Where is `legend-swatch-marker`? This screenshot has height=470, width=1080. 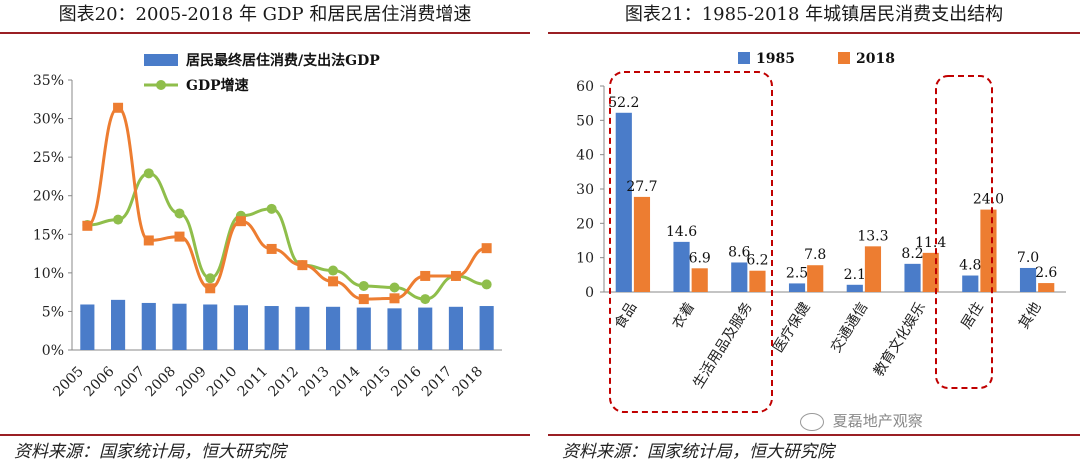
legend-swatch-marker is located at coordinates (161, 85).